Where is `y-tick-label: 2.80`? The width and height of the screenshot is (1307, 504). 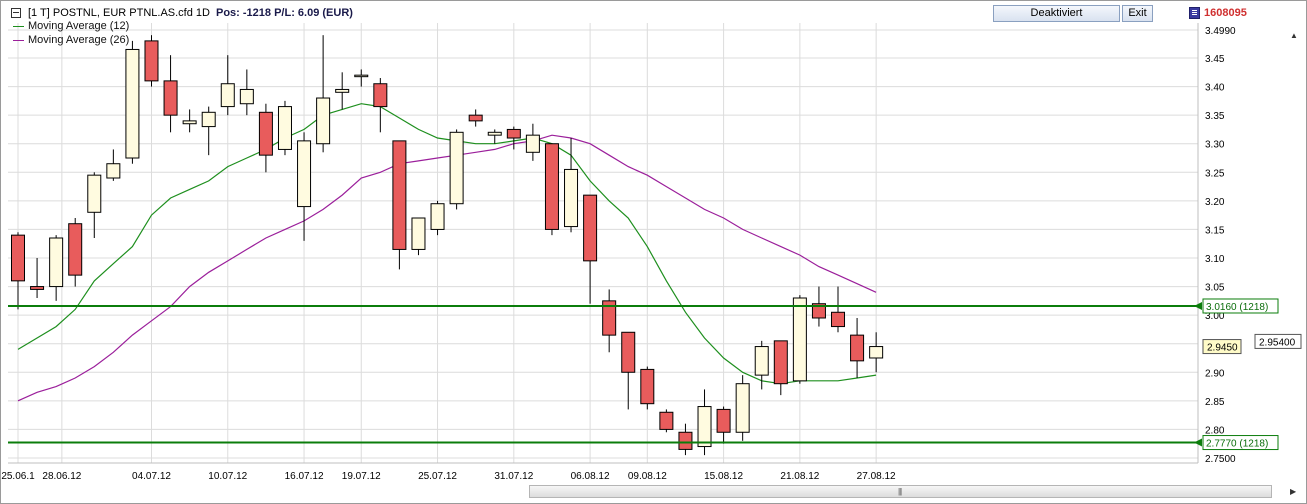 y-tick-label: 2.80 is located at coordinates (1215, 430).